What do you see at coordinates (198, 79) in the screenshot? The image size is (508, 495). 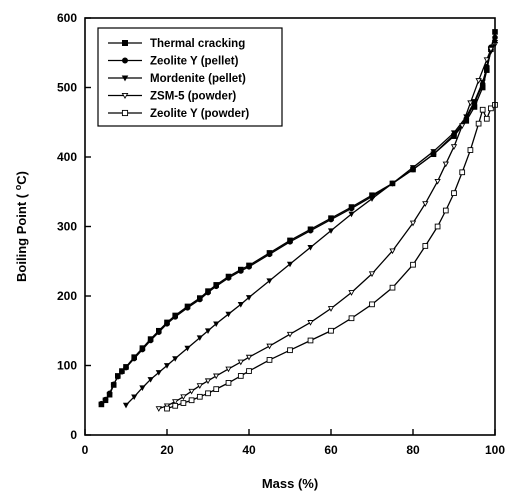 I see `legend-label-3: Mordenite (pellet)` at bounding box center [198, 79].